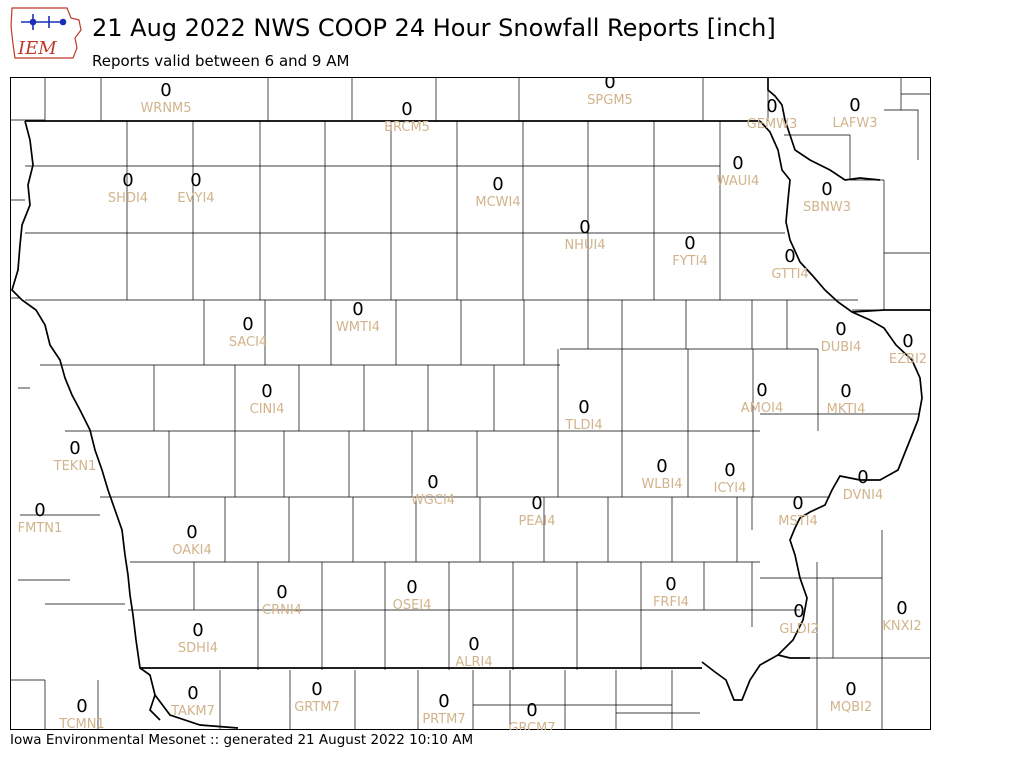  What do you see at coordinates (846, 409) in the screenshot?
I see `station-id: MKTI4` at bounding box center [846, 409].